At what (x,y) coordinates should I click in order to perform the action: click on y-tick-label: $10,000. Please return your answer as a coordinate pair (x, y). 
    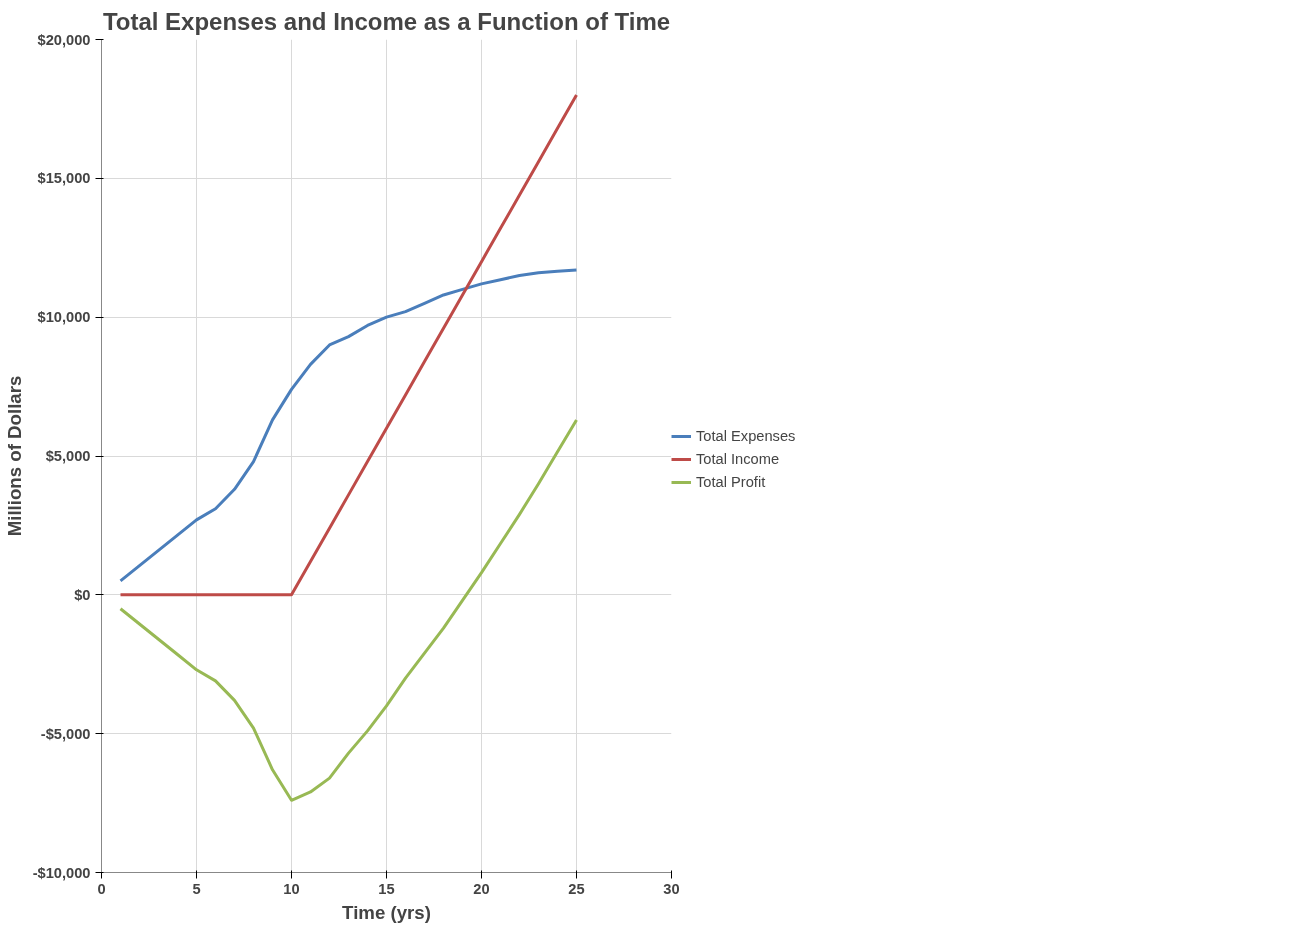
    Looking at the image, I should click on (64, 317).